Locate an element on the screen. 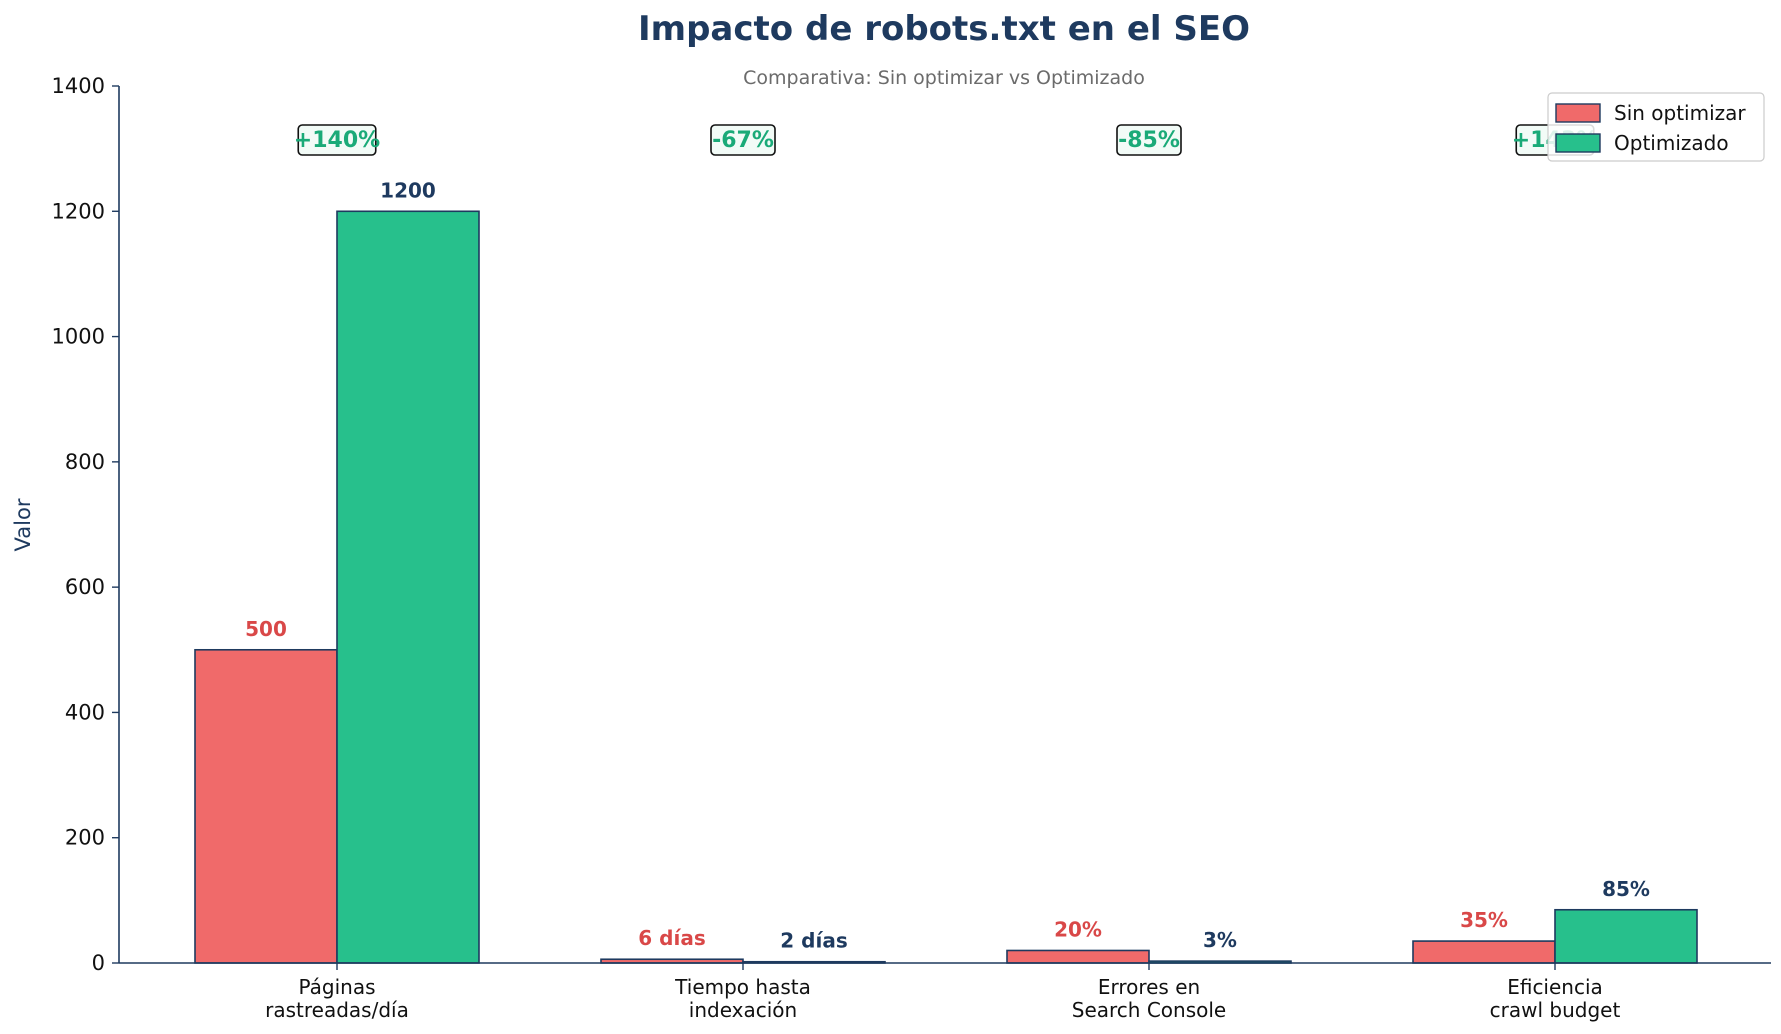 The width and height of the screenshot is (1781, 1034). y-tick-label: 200 is located at coordinates (85, 838).